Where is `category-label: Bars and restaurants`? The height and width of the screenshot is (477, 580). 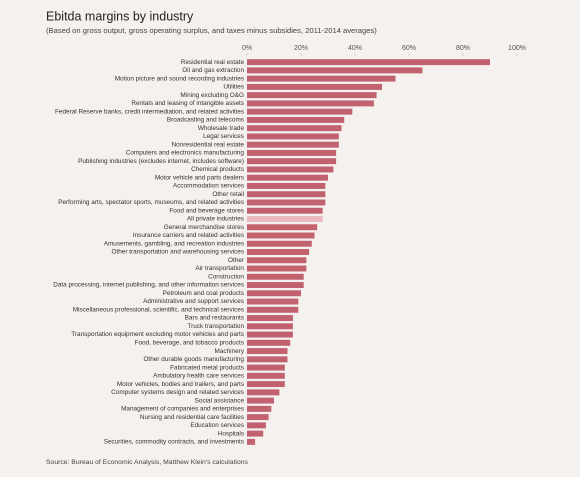
category-label: Bars and restaurants is located at coordinates (214, 318).